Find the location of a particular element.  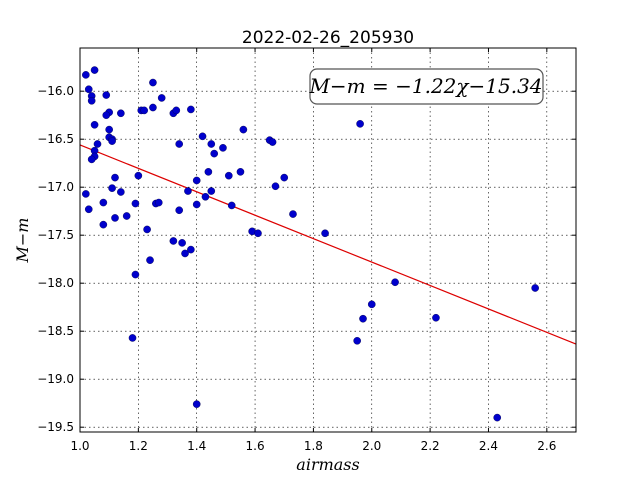

x-axis-label: airmass is located at coordinates (327, 464).